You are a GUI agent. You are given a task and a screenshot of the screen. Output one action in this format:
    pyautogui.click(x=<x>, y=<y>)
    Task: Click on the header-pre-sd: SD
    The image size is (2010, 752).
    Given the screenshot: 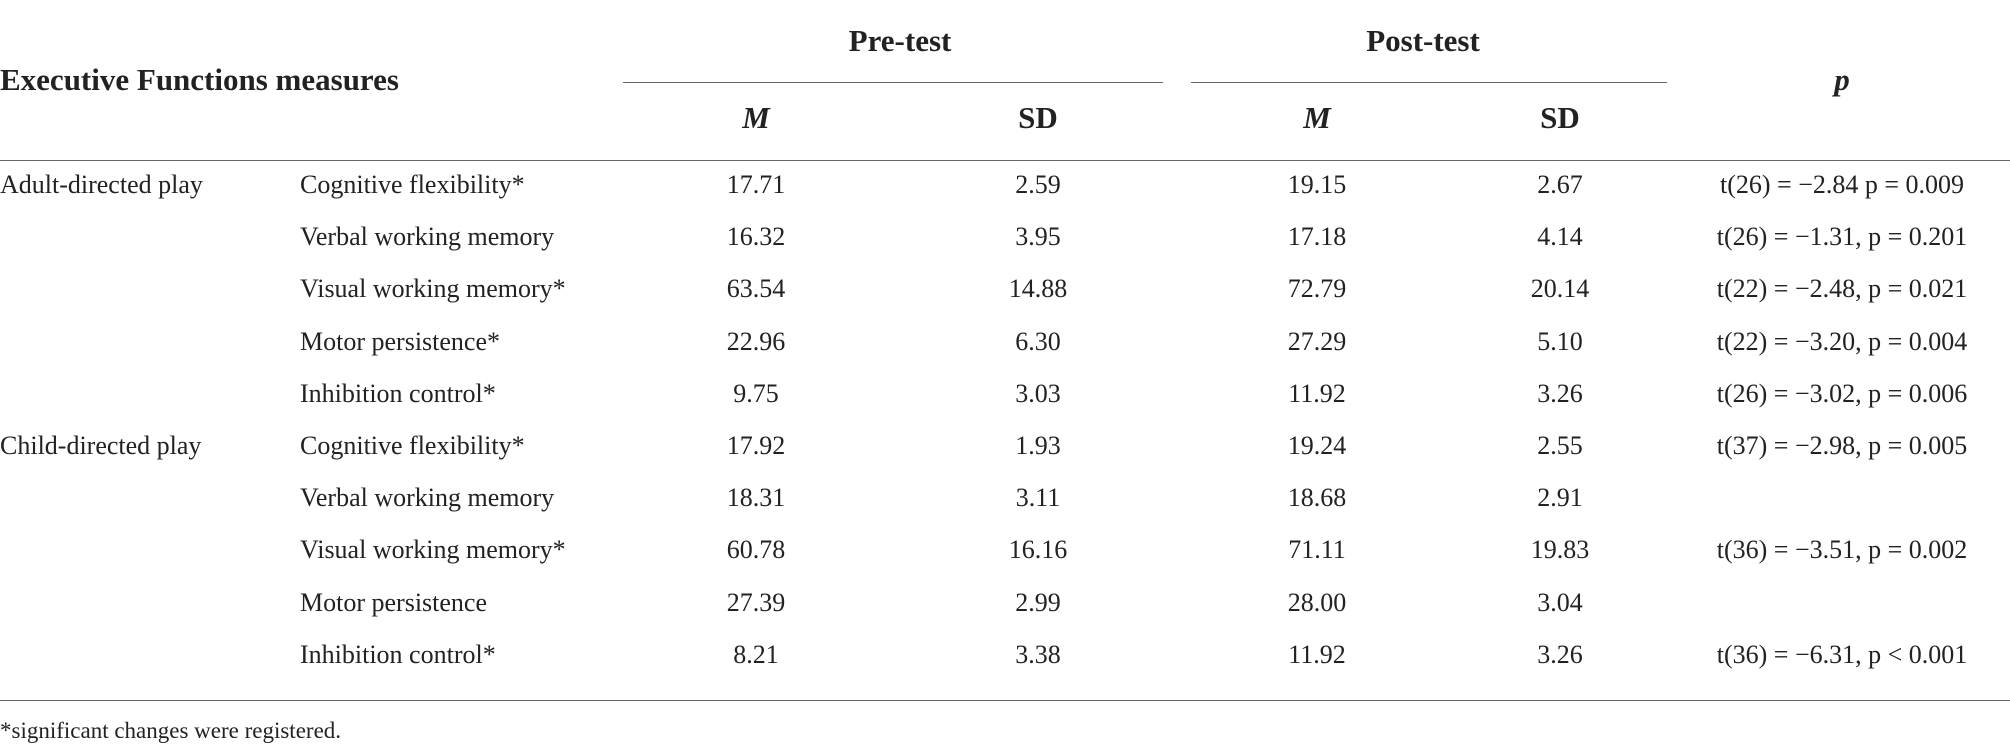 What is the action you would take?
    pyautogui.click(x=1038, y=117)
    